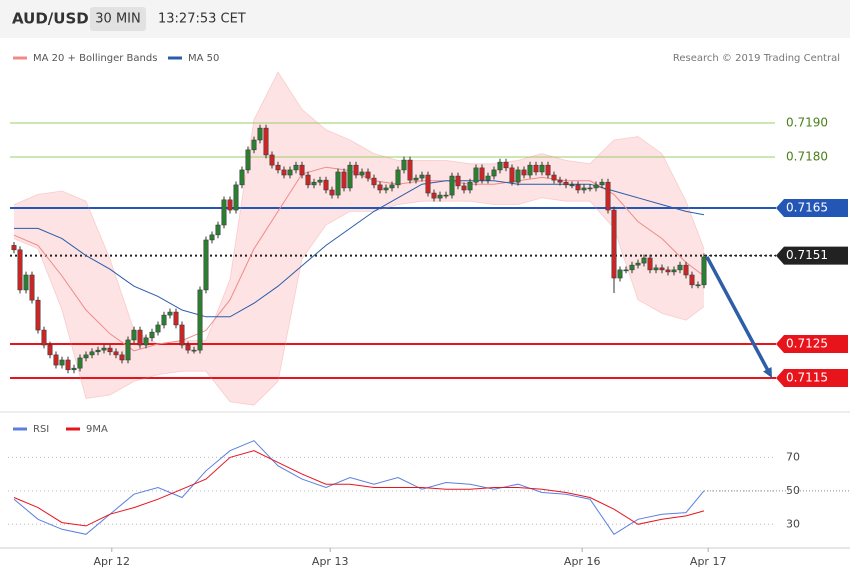  I want to click on forecast-arrow, so click(737, 314).